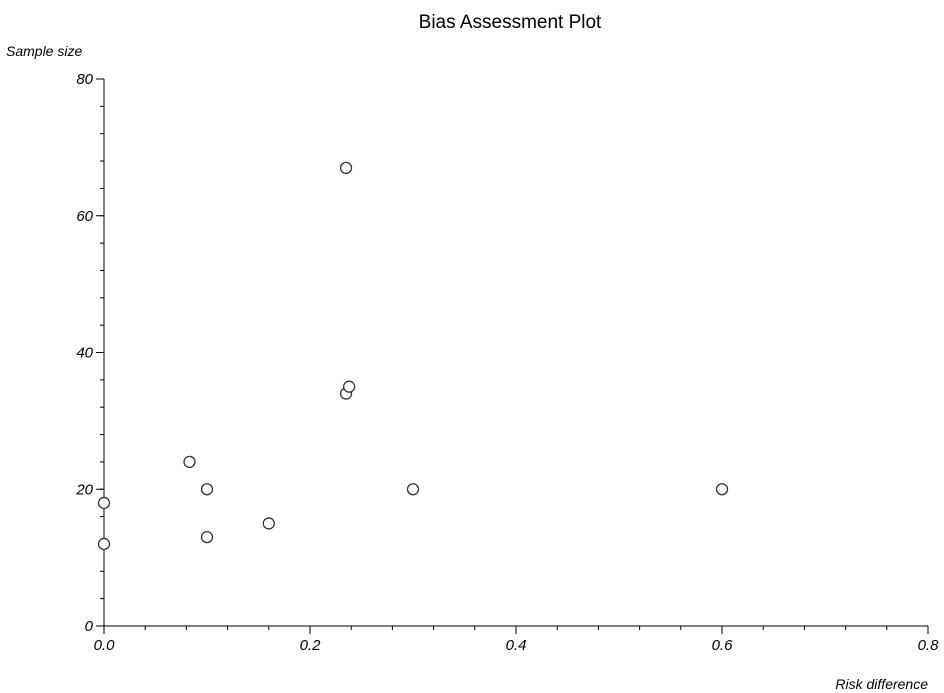 The width and height of the screenshot is (944, 693). I want to click on y-axis-label: Sample size, so click(44, 51).